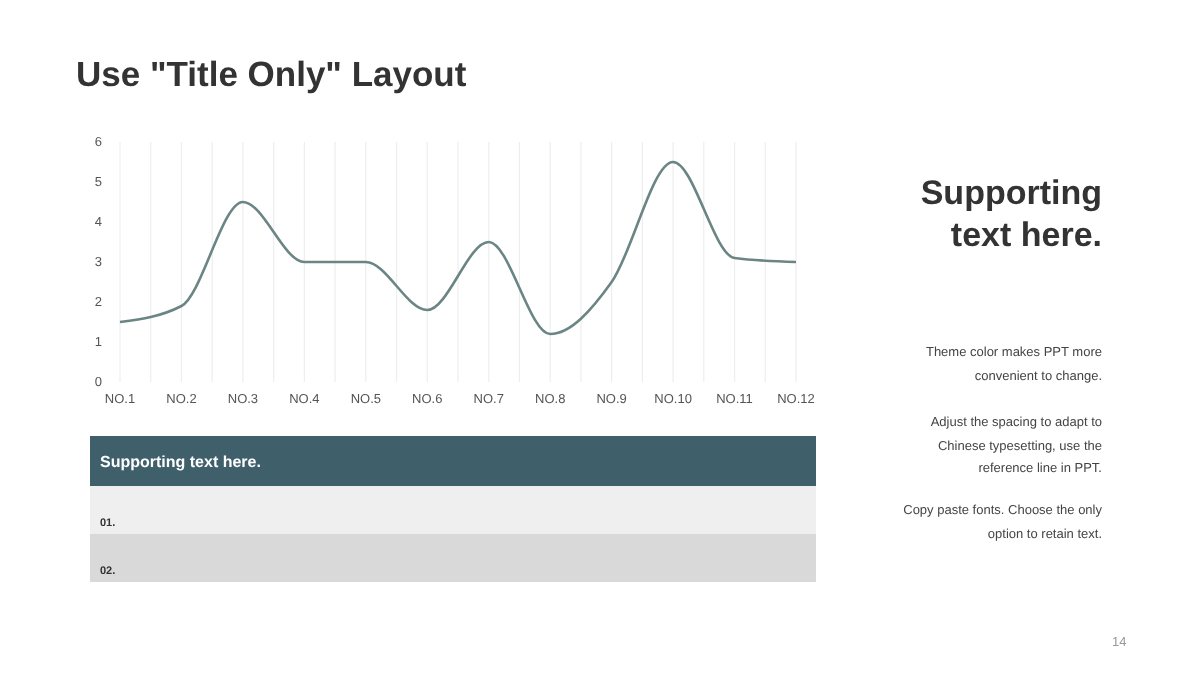 This screenshot has height=674, width=1200. I want to click on line-series, so click(458, 248).